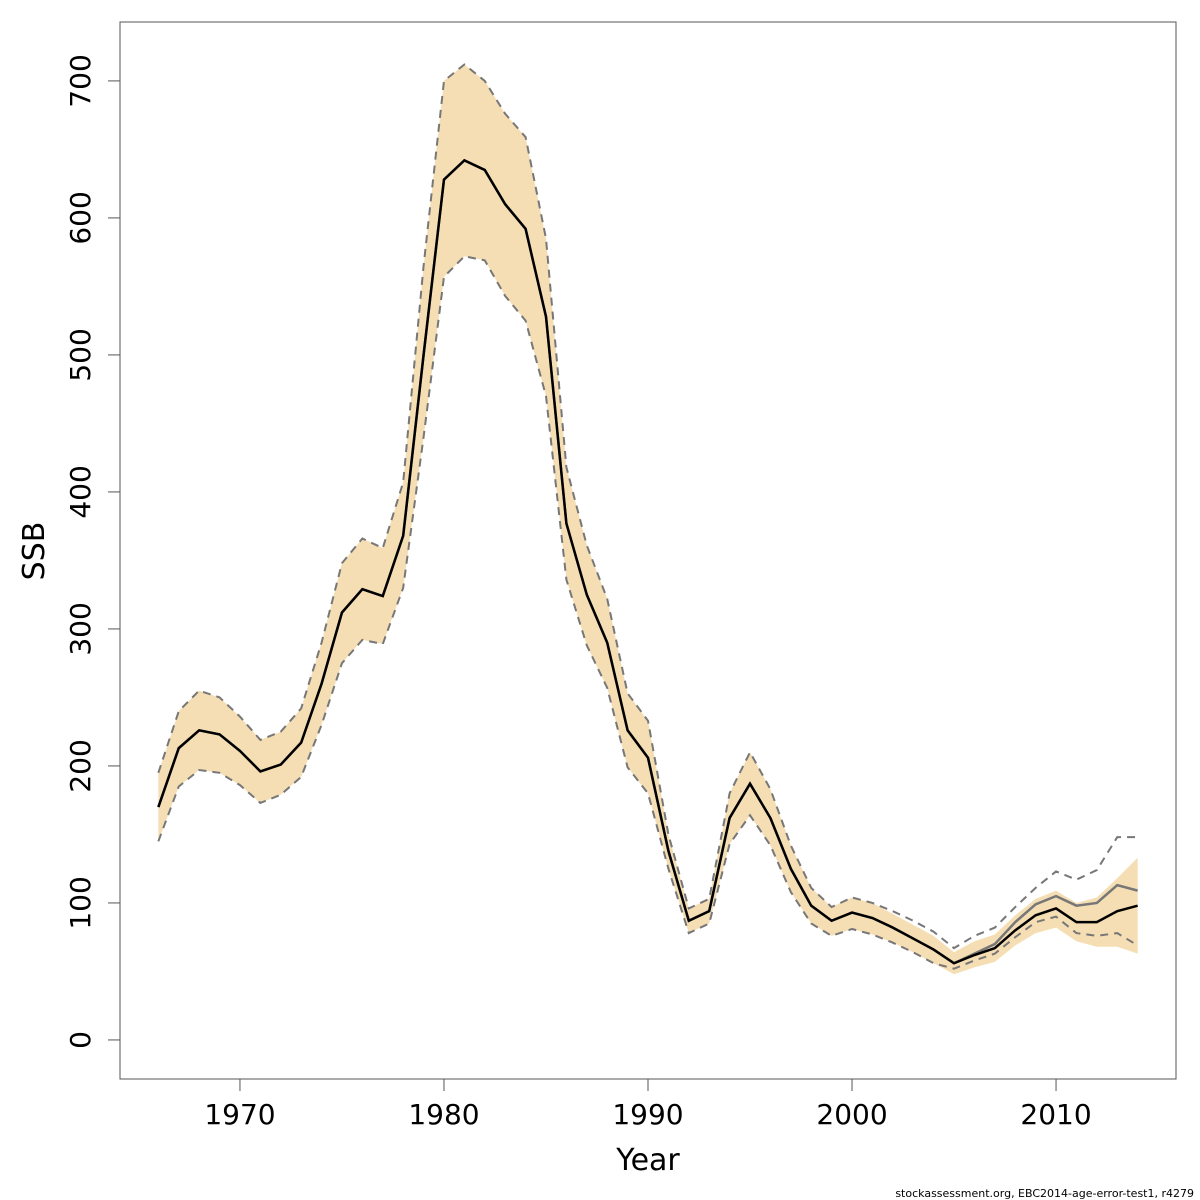  What do you see at coordinates (80, 765) in the screenshot?
I see `y-tick-label: 200` at bounding box center [80, 765].